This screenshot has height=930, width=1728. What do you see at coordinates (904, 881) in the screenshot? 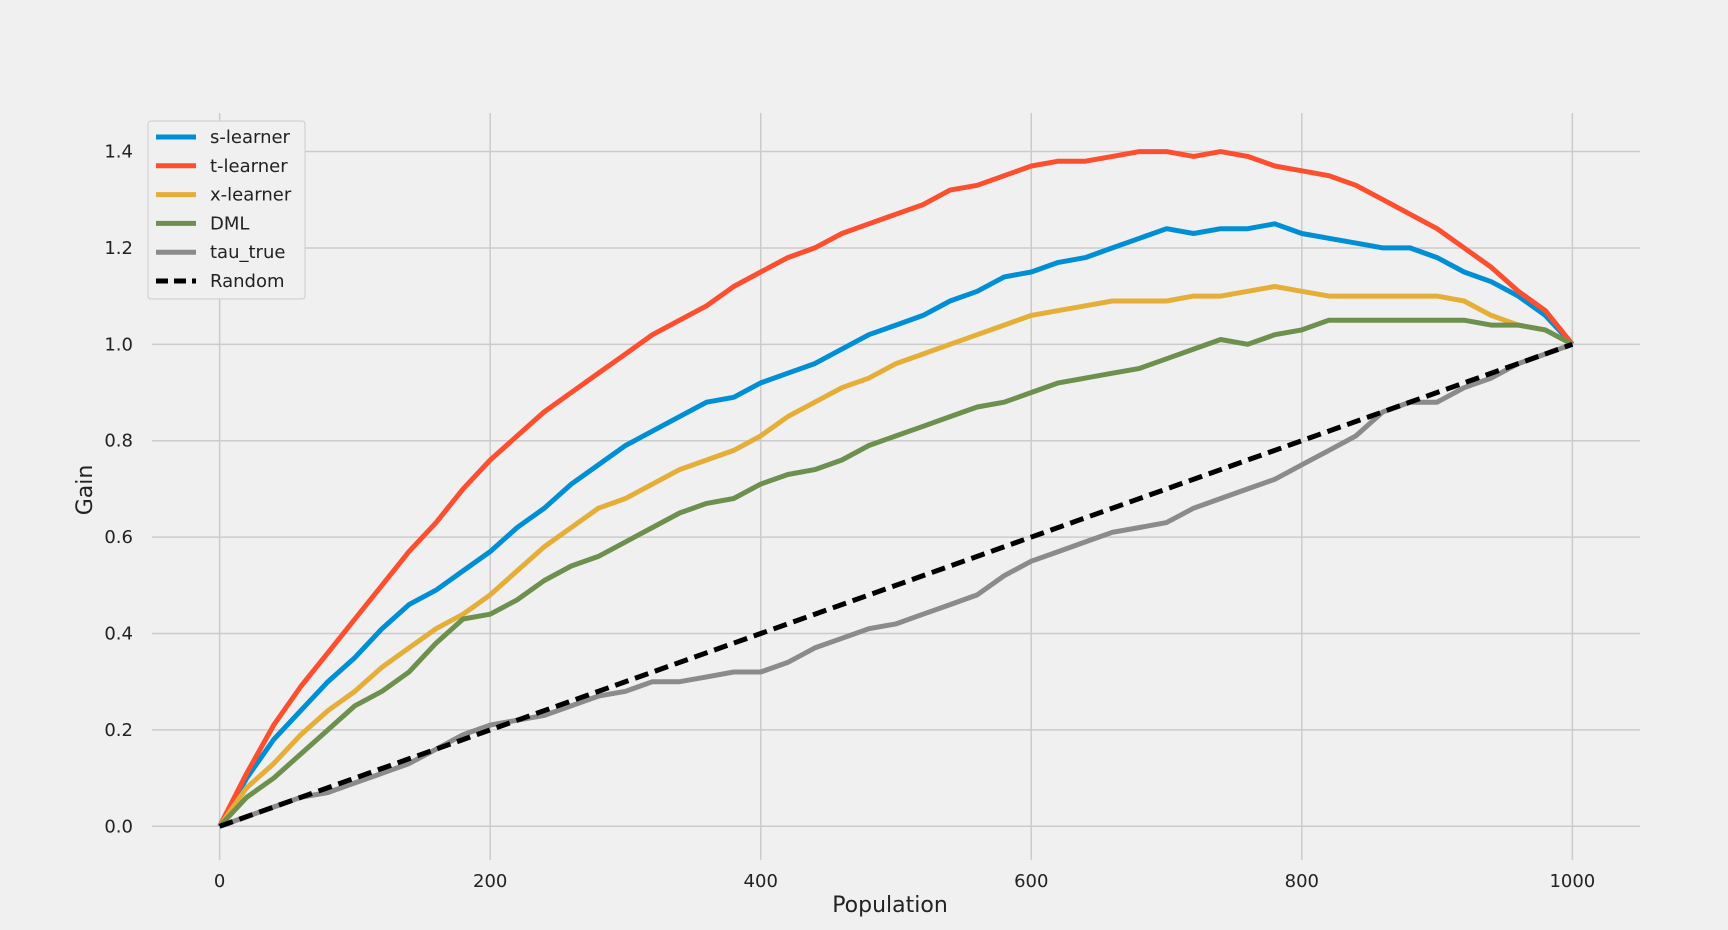
I see `x-axis-ticks: 0 200 400 600 800 1000` at bounding box center [904, 881].